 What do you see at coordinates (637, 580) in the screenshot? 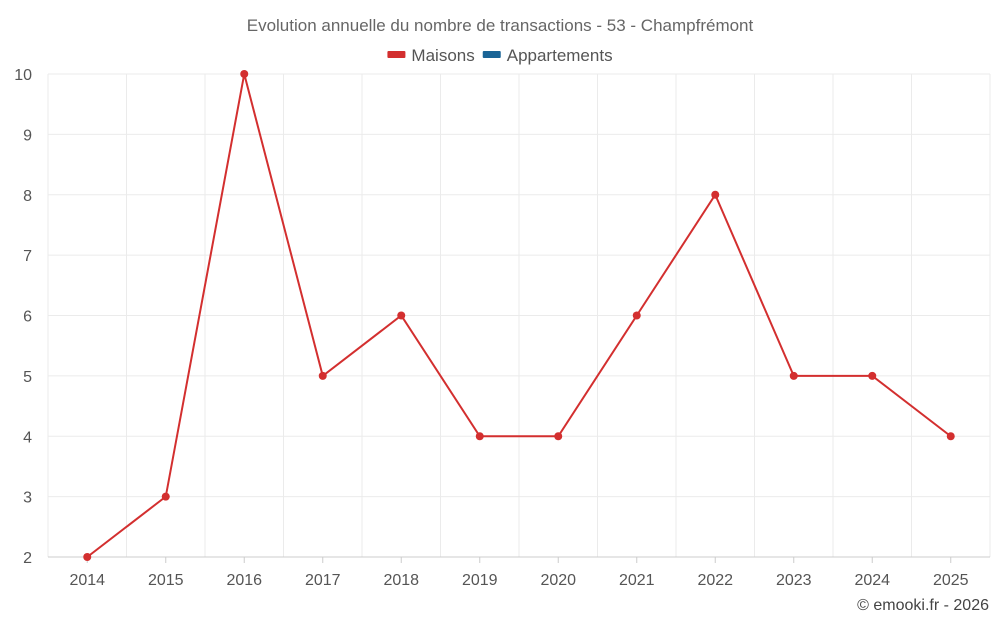
I see `x-tick-label: 2021` at bounding box center [637, 580].